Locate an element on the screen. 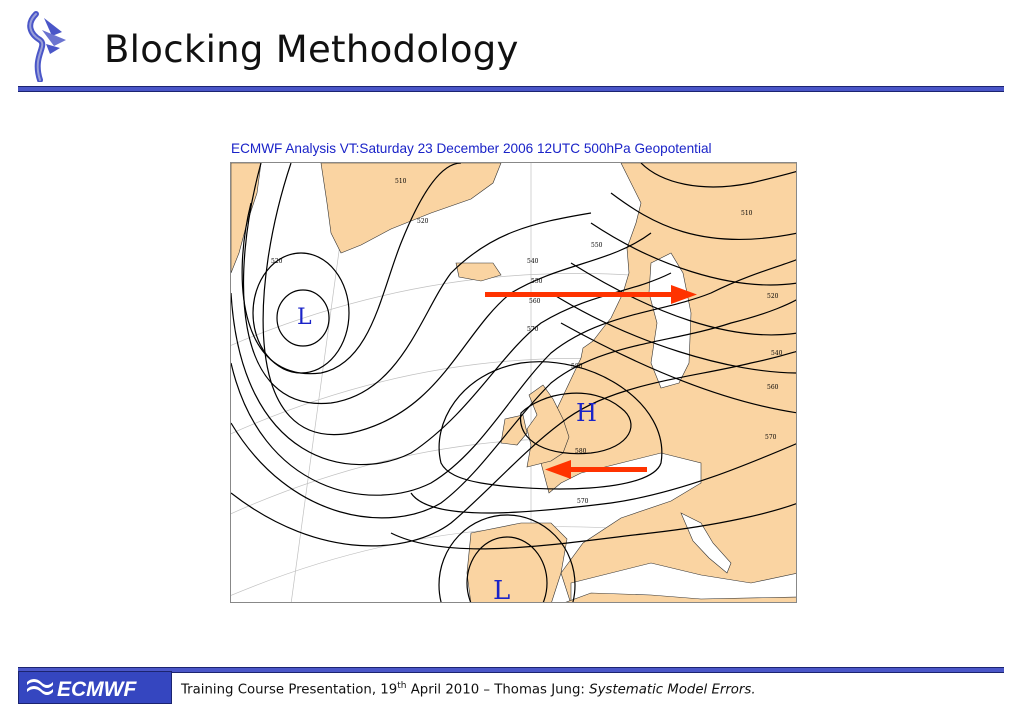 This screenshot has height=708, width=1023. iceland is located at coordinates (411, 208).